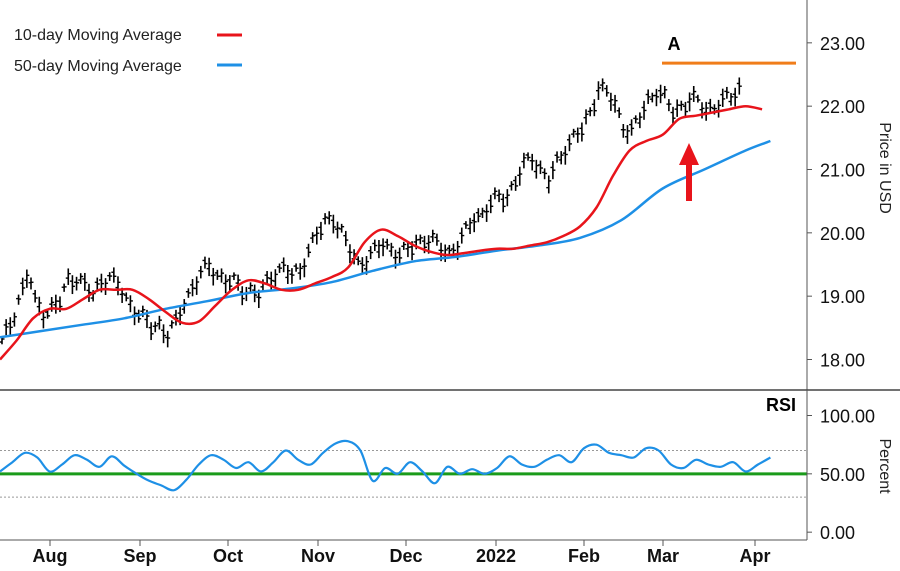 This screenshot has height=571, width=900. What do you see at coordinates (842, 171) in the screenshot?
I see `price-tick-label: 21.00` at bounding box center [842, 171].